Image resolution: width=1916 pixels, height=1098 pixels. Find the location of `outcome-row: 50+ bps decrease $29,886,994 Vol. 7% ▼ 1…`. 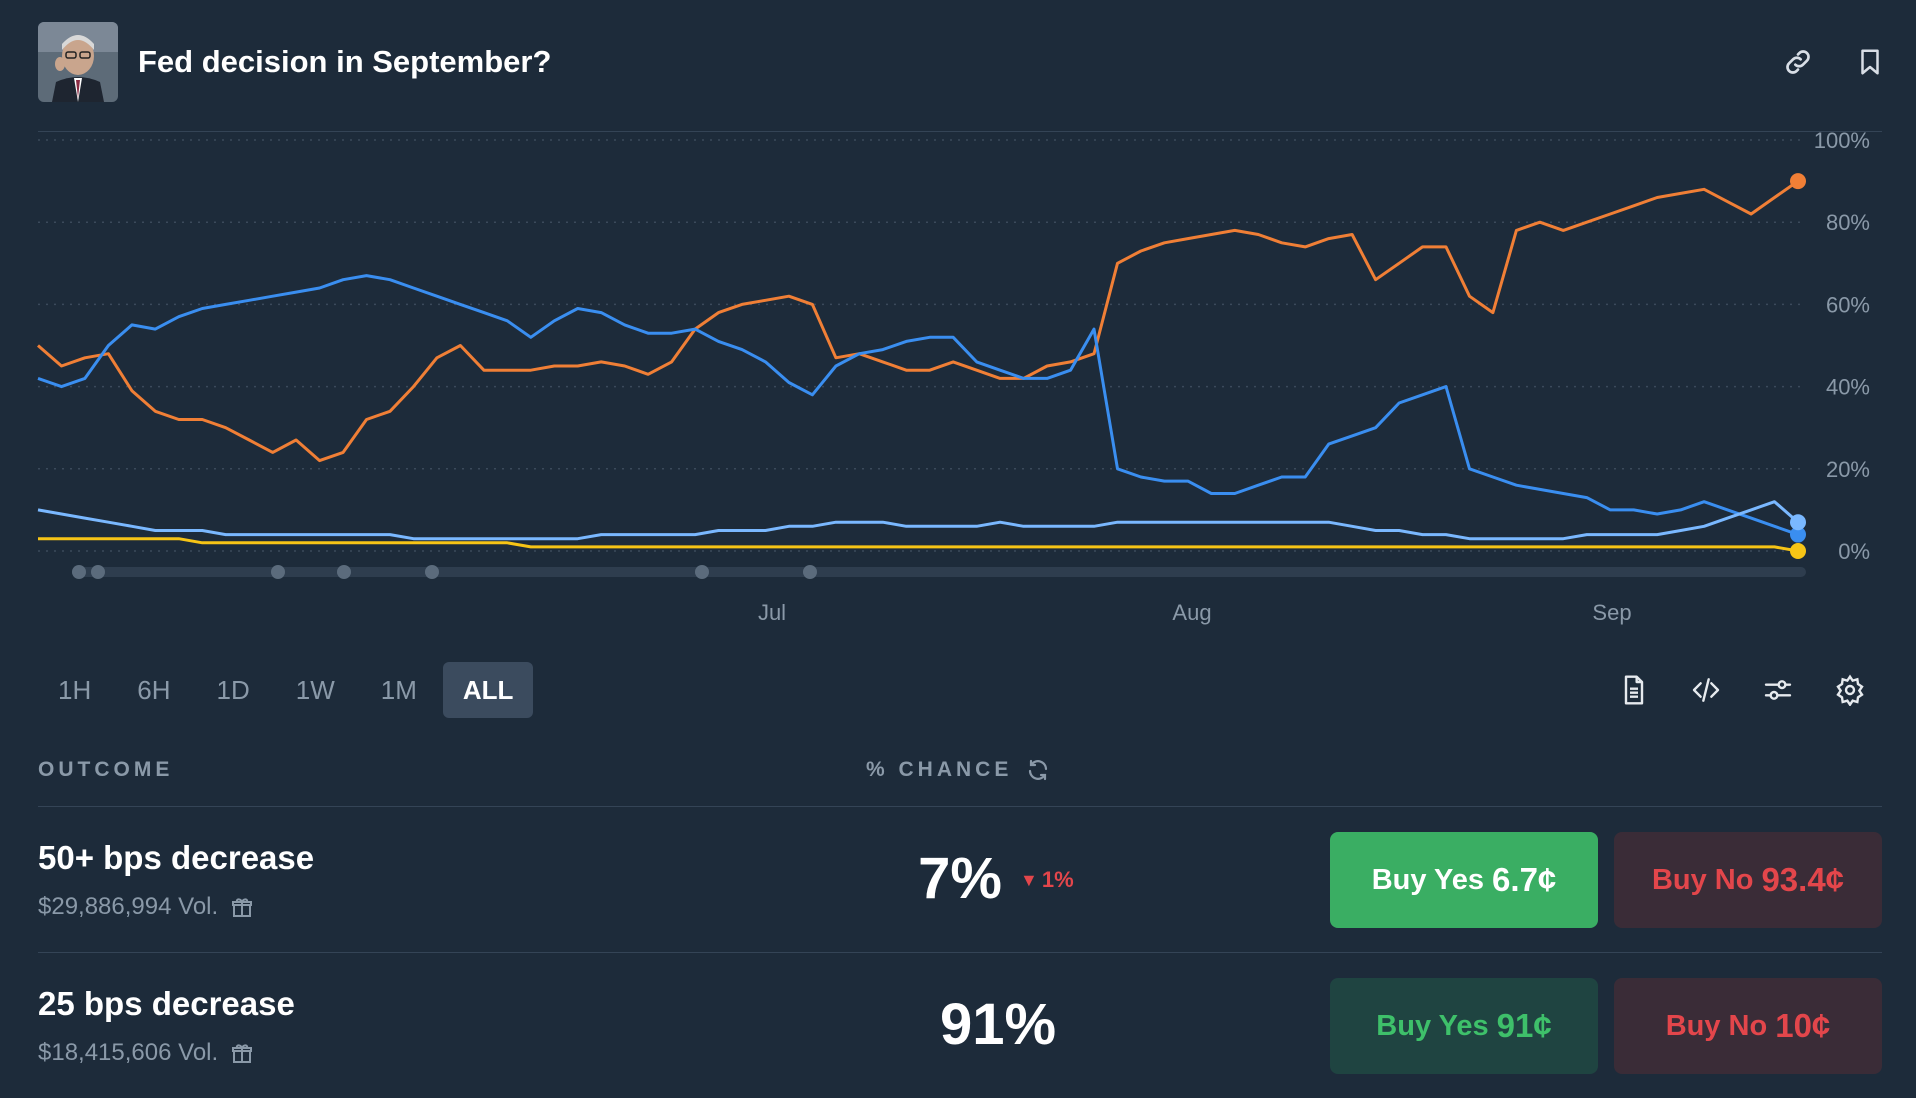

outcome-row: 50+ bps decrease $29,886,994 Vol. 7% ▼ 1… is located at coordinates (960, 879).